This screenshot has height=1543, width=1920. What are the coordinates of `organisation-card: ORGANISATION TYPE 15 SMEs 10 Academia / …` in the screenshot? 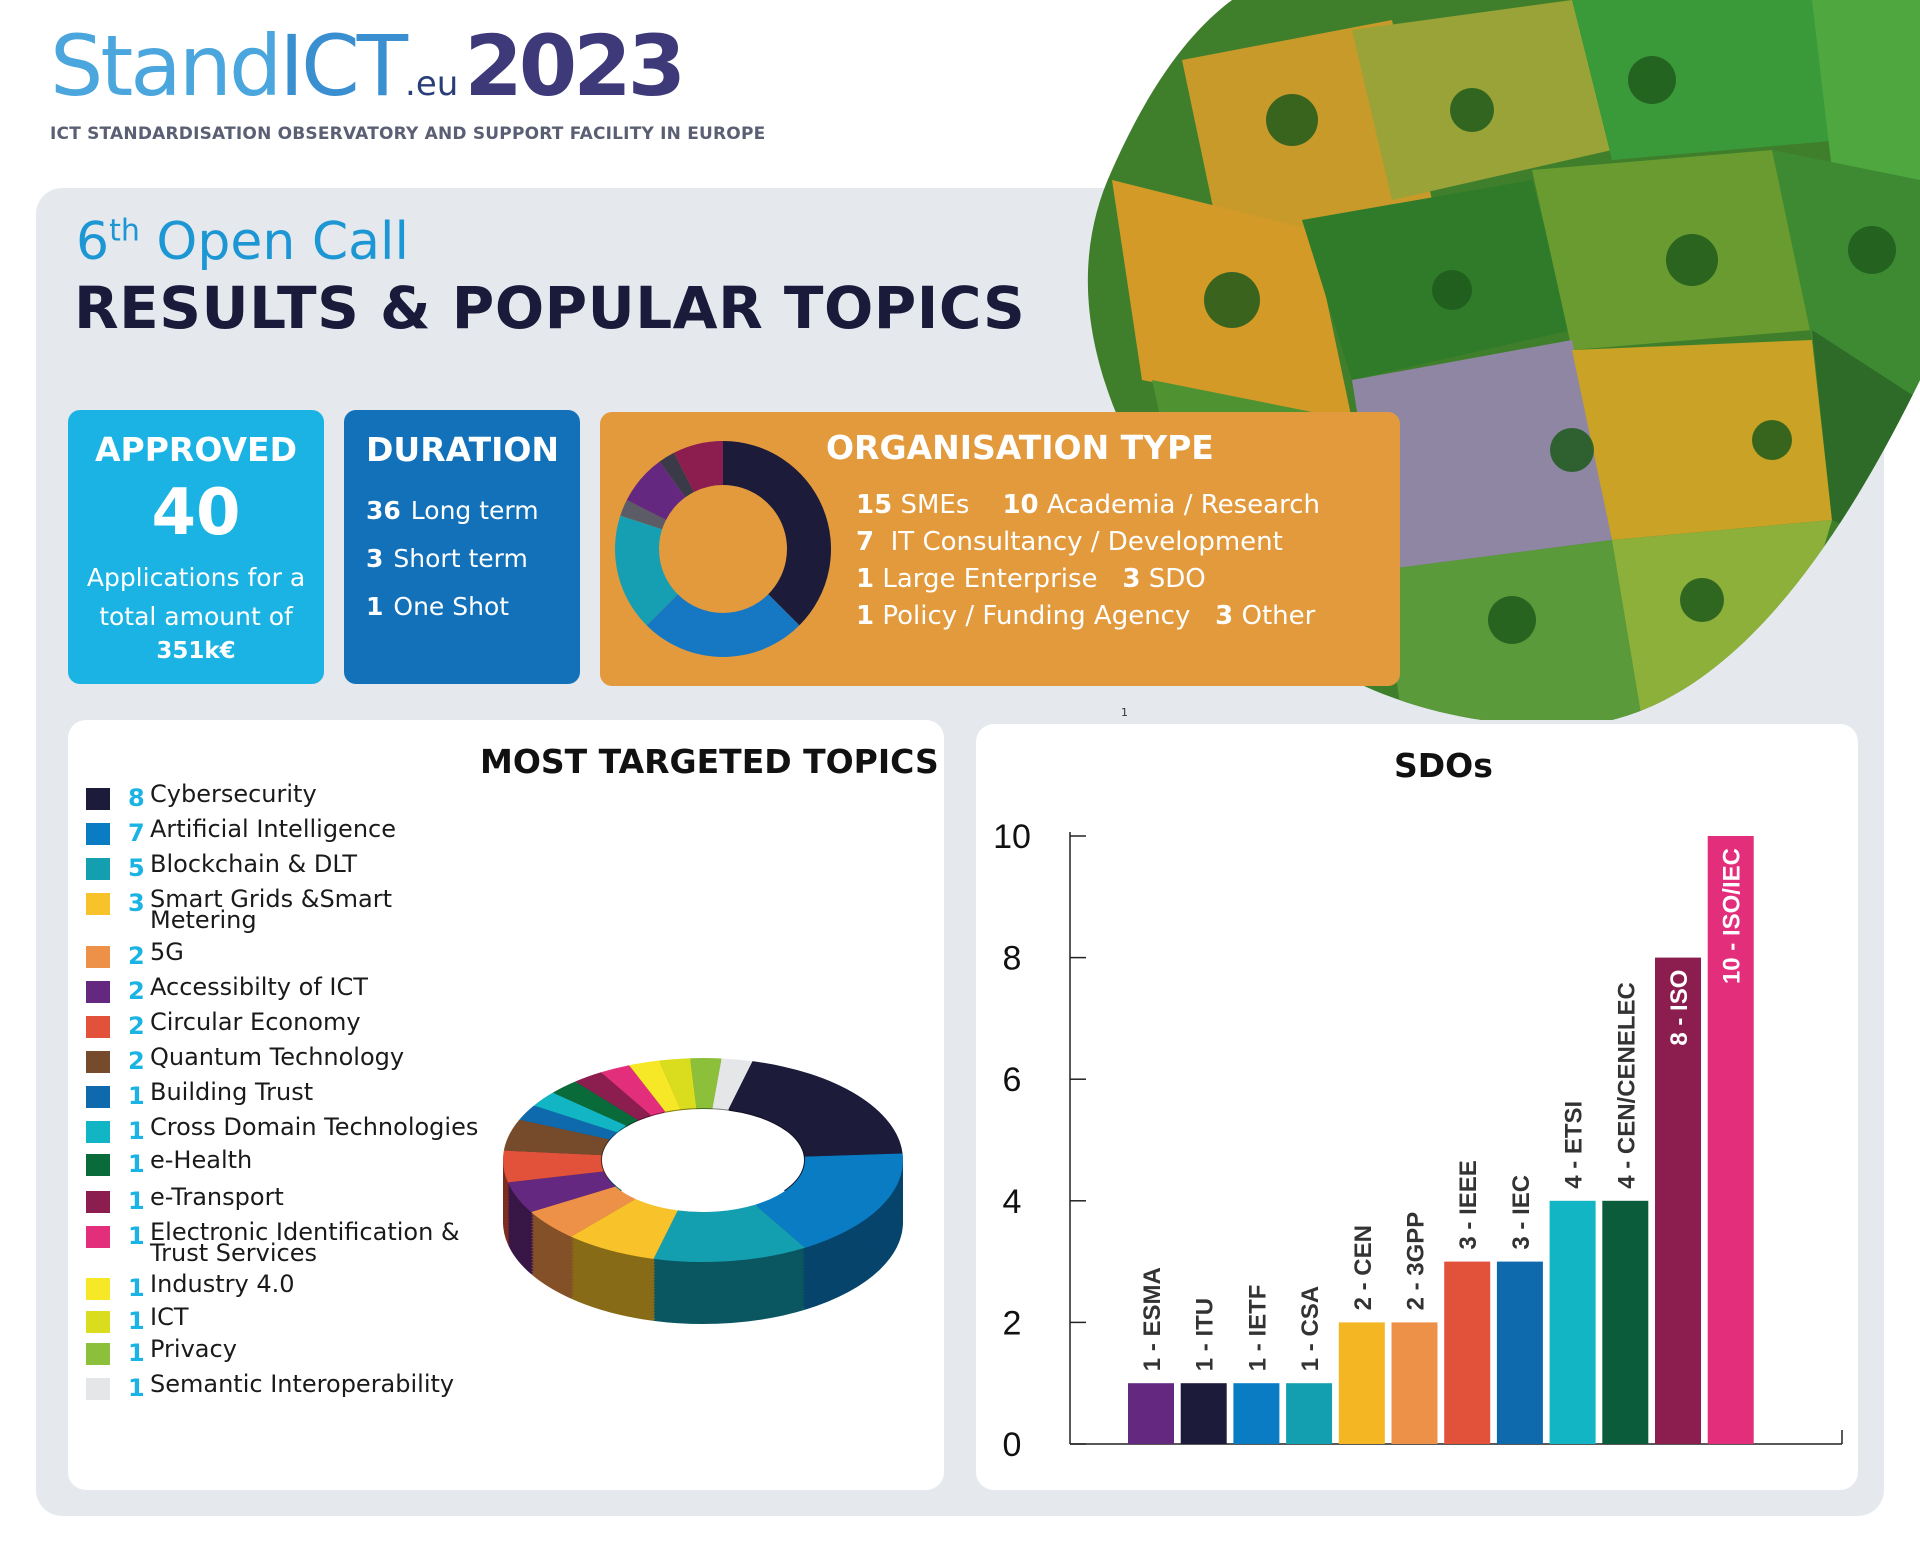 It's located at (1000, 549).